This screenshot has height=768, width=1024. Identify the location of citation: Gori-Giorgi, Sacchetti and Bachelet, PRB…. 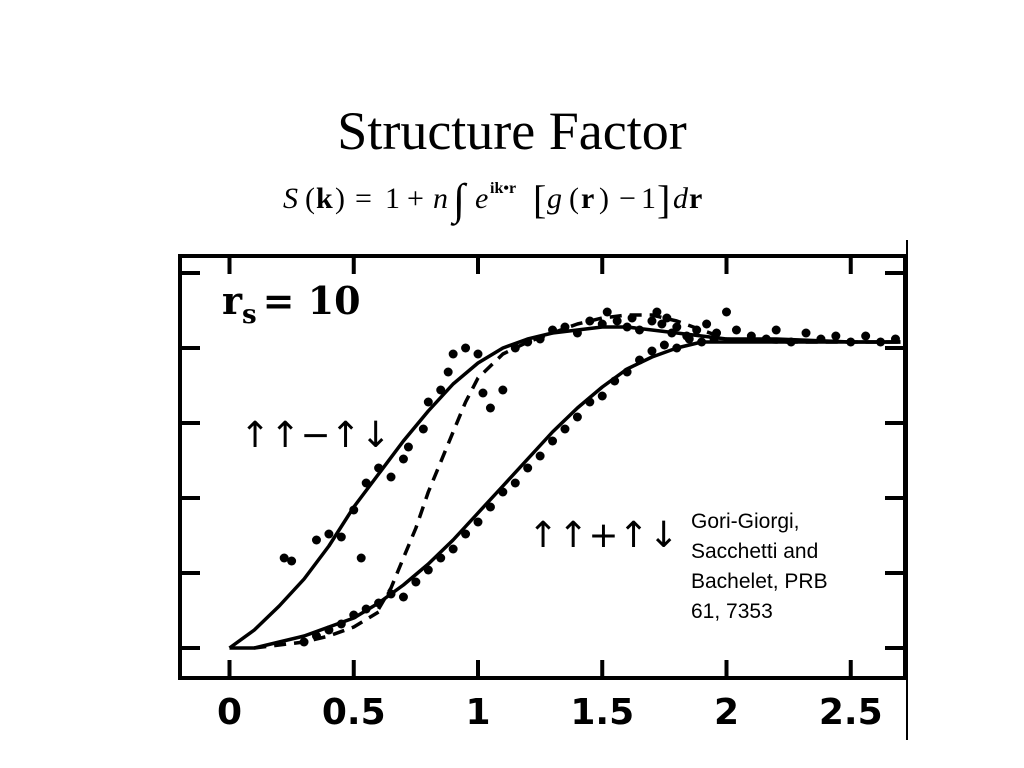
(781, 567).